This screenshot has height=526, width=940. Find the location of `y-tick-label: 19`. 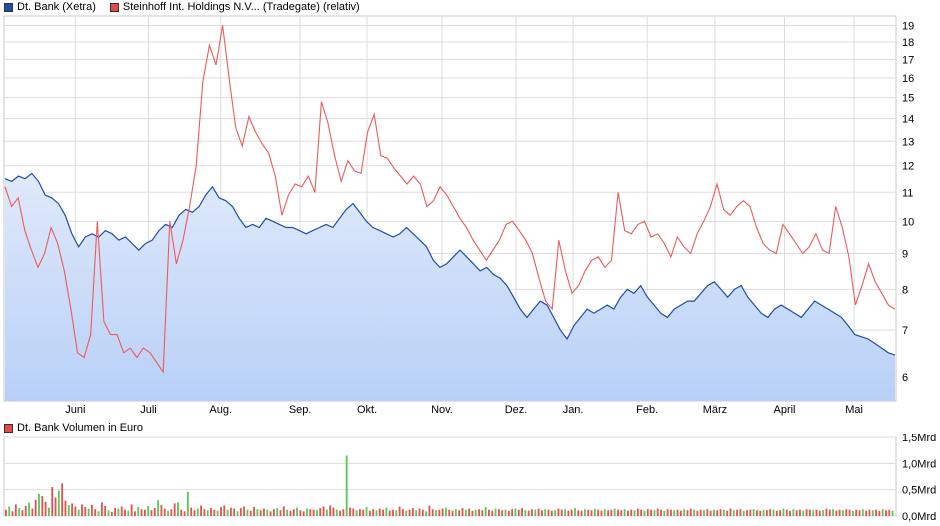

y-tick-label: 19 is located at coordinates (908, 26).